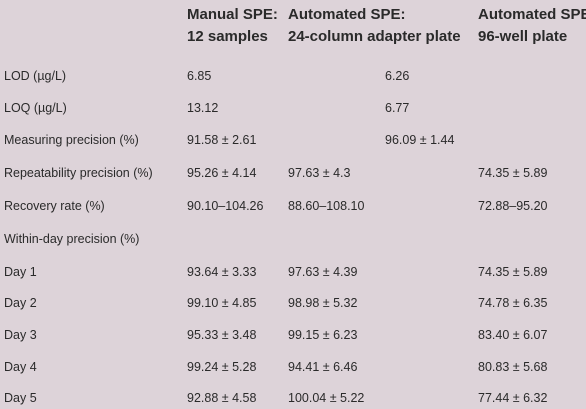  Describe the element at coordinates (203, 108) in the screenshot. I see `cell-manual: 13.12` at that location.